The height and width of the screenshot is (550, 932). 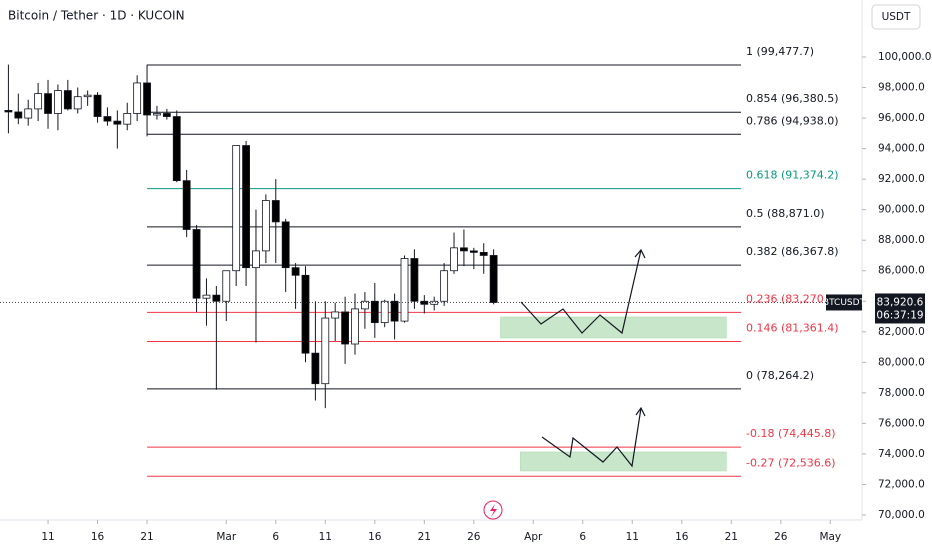 What do you see at coordinates (901, 240) in the screenshot?
I see `y-tick-label: 88,000.0` at bounding box center [901, 240].